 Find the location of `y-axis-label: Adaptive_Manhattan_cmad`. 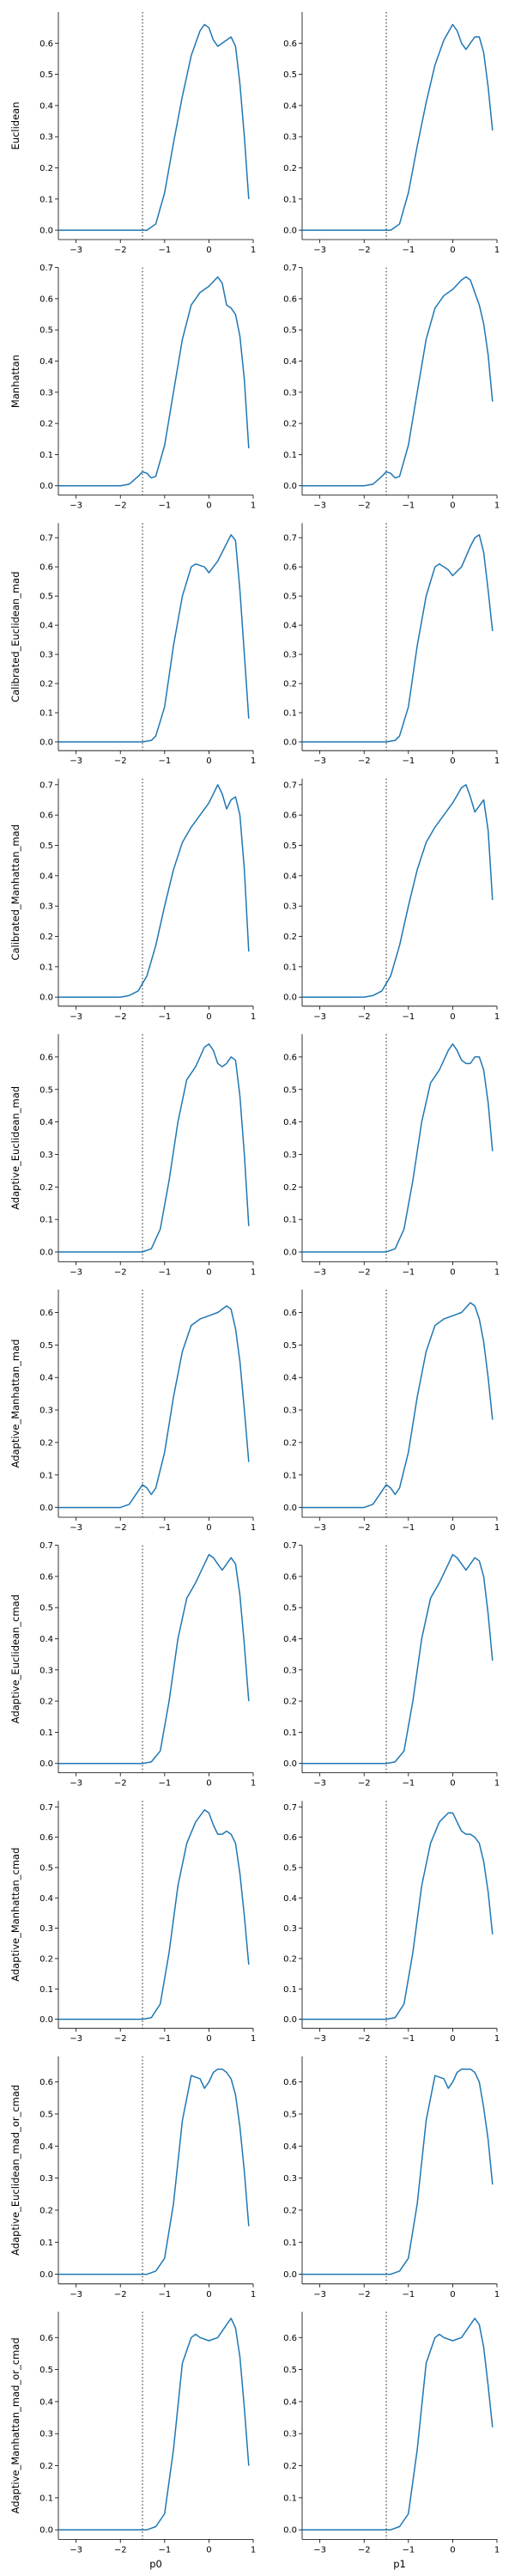

y-axis-label: Adaptive_Manhattan_cmad is located at coordinates (15, 1915).